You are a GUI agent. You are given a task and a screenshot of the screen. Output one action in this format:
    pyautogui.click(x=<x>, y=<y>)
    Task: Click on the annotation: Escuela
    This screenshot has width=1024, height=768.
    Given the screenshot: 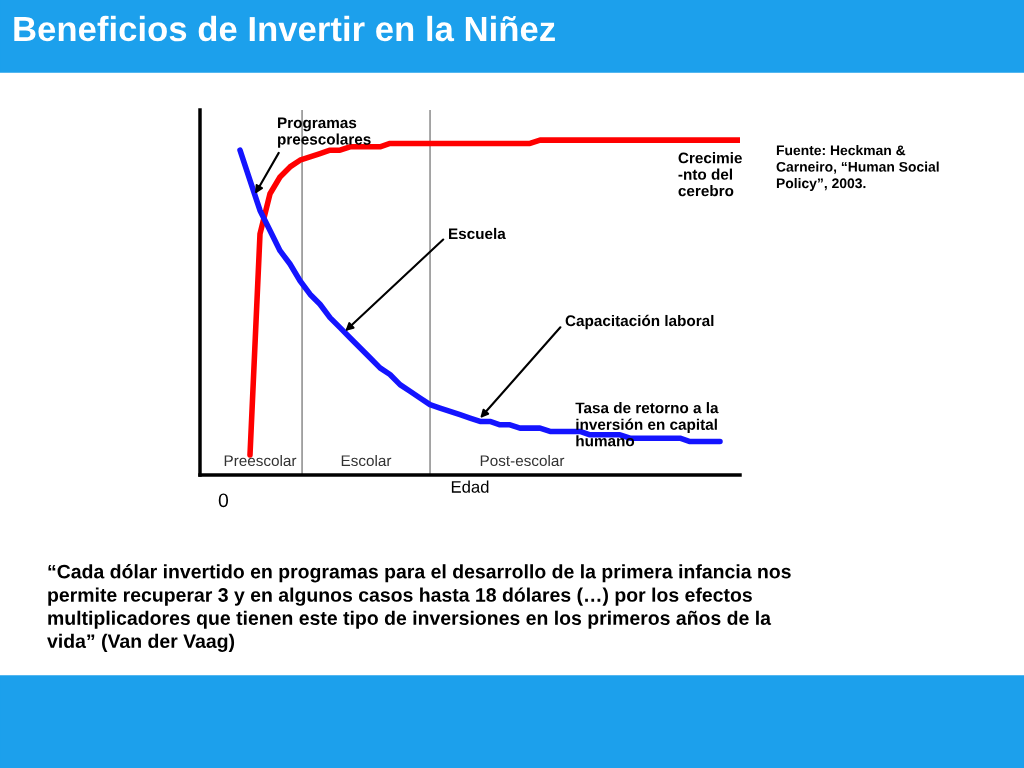 What is the action you would take?
    pyautogui.click(x=477, y=233)
    